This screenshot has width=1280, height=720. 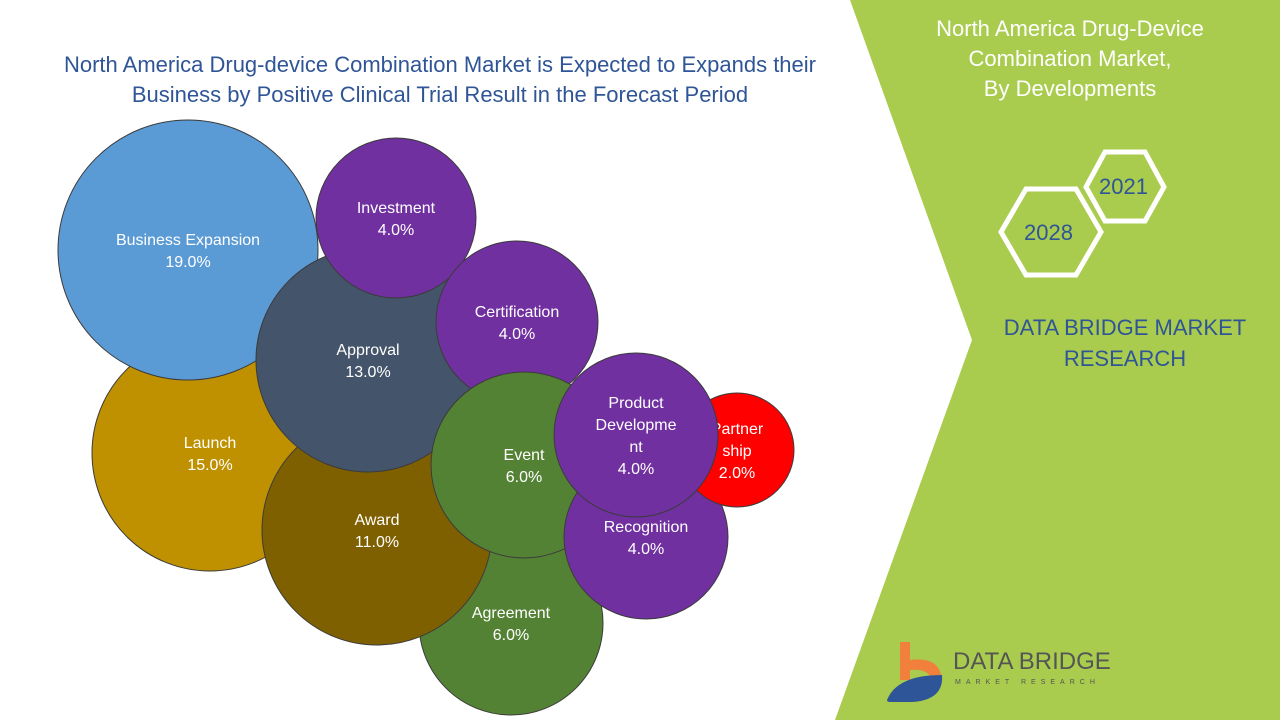 I want to click on bubble-value: 2.0%, so click(x=737, y=473).